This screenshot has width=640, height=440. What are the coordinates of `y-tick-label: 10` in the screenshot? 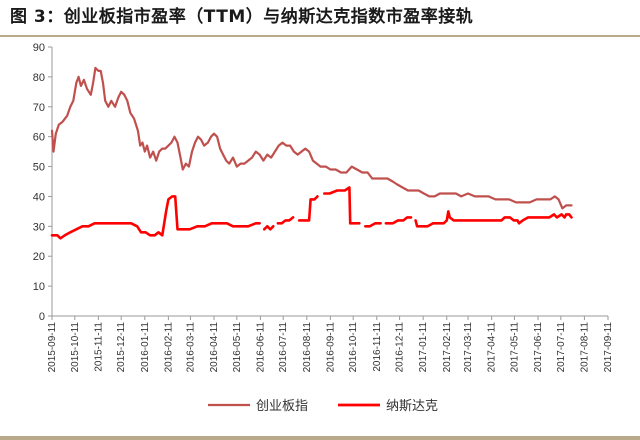 It's located at (39, 287).